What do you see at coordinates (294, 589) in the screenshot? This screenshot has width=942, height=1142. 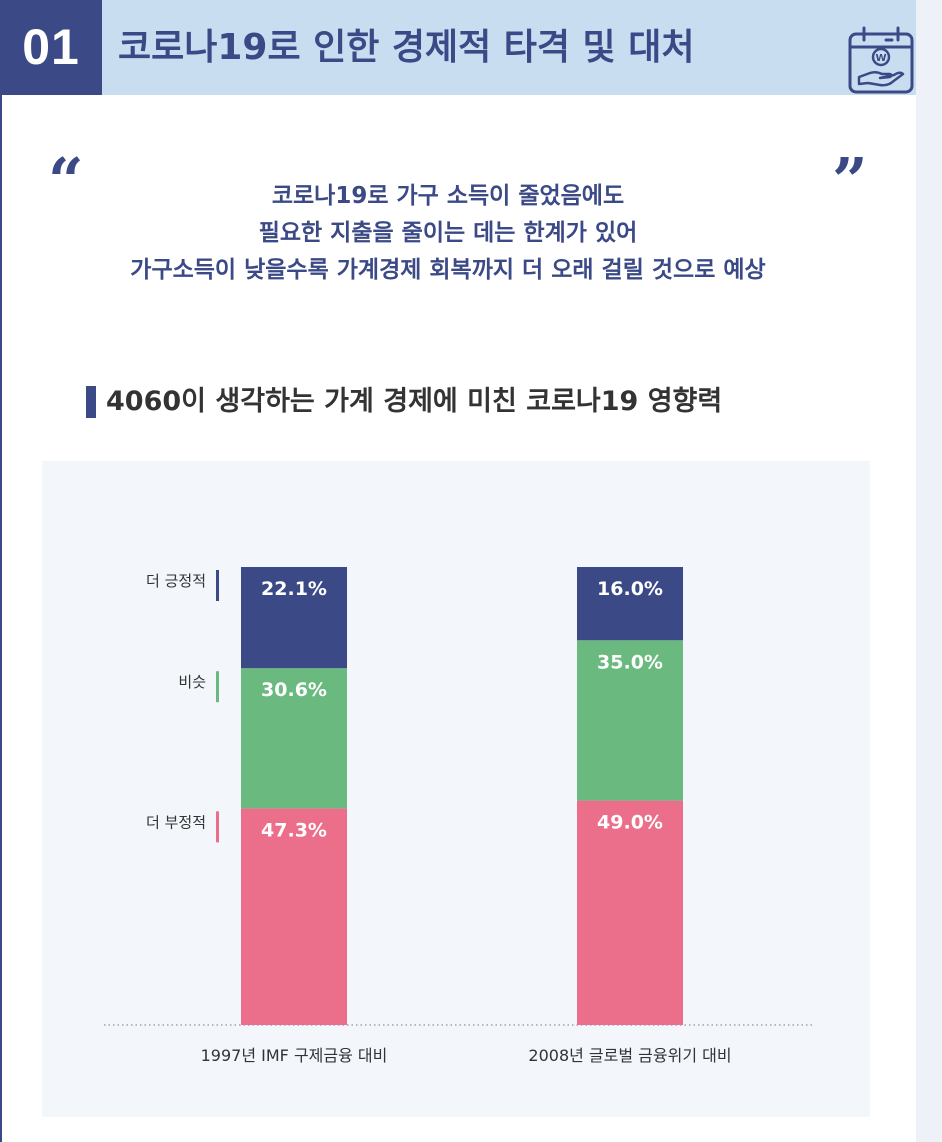 I see `data-label: 22.1%` at bounding box center [294, 589].